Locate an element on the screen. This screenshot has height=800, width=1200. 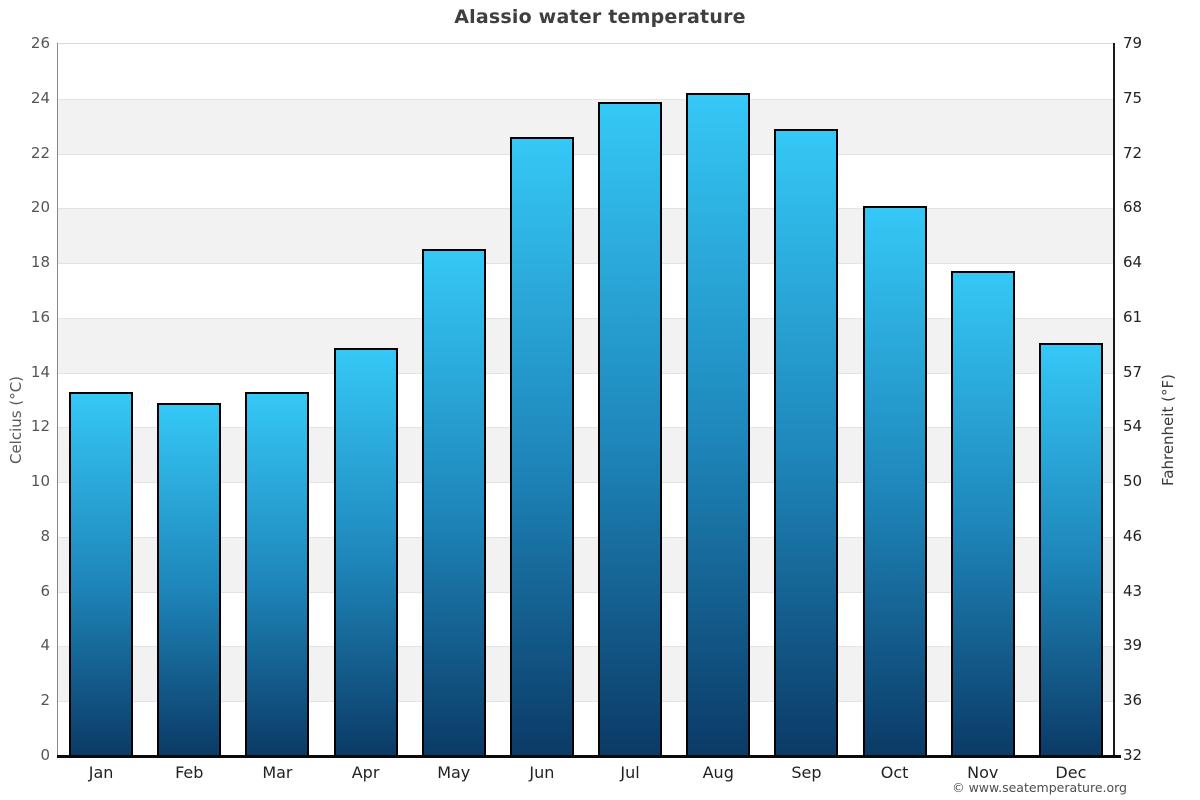
celsius-tick: 22 is located at coordinates (40, 152).